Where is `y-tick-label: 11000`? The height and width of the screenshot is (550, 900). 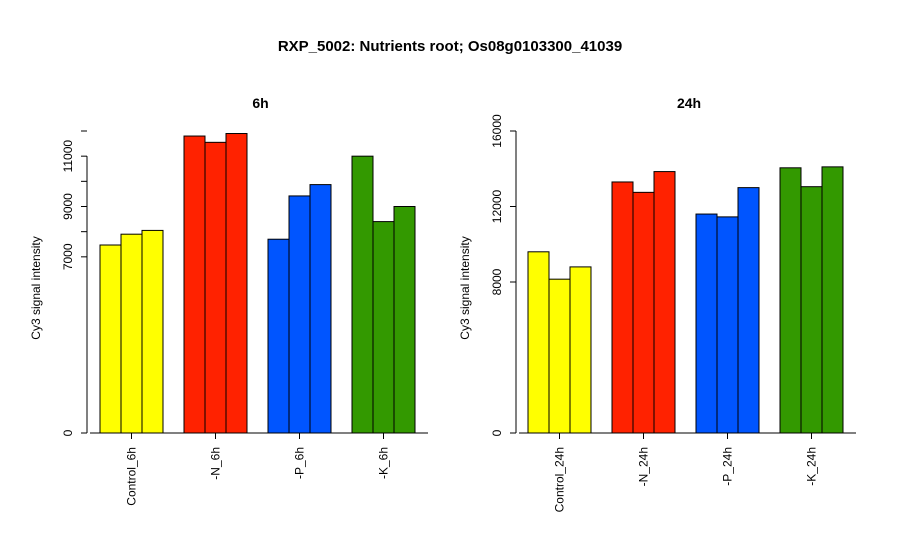 y-tick-label: 11000 is located at coordinates (68, 156).